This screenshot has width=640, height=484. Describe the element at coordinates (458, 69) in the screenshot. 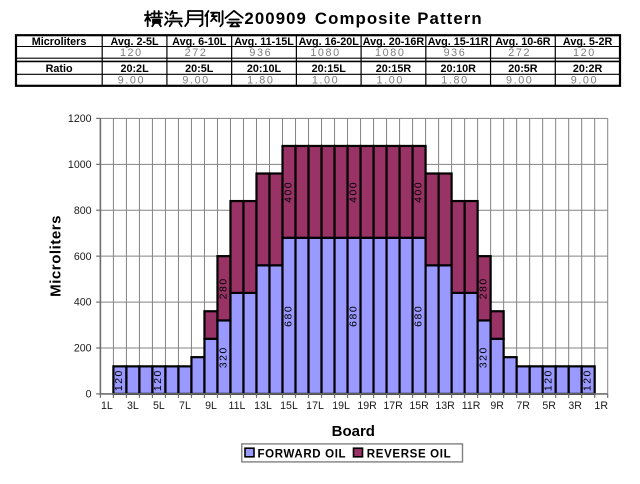

I see `svg-text: 20:10R` at that location.